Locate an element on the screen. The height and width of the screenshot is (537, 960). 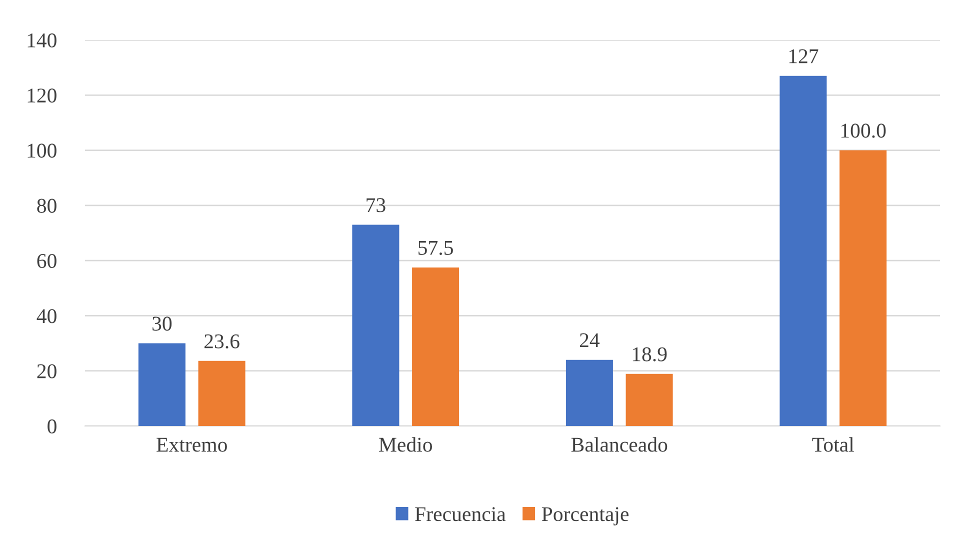
data-label: 24 is located at coordinates (590, 340).